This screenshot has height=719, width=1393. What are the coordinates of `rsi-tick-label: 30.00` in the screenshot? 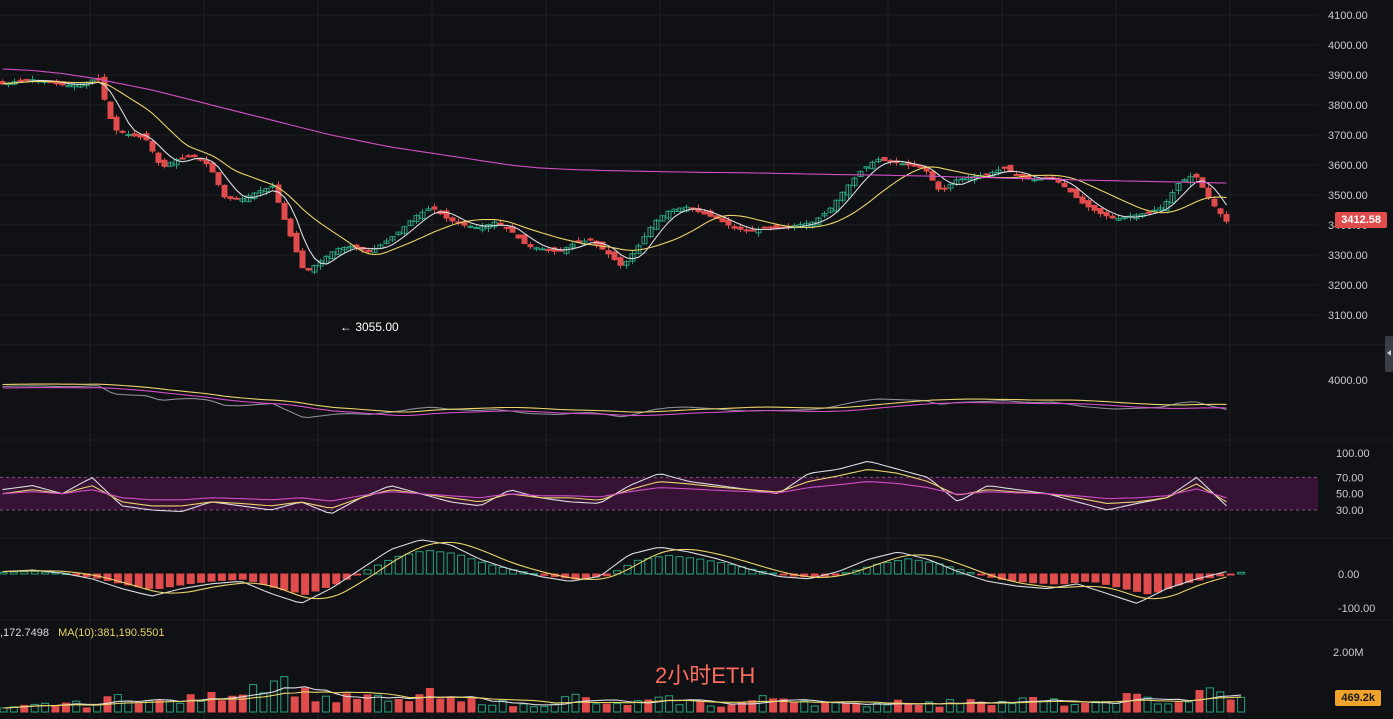 It's located at (1350, 511).